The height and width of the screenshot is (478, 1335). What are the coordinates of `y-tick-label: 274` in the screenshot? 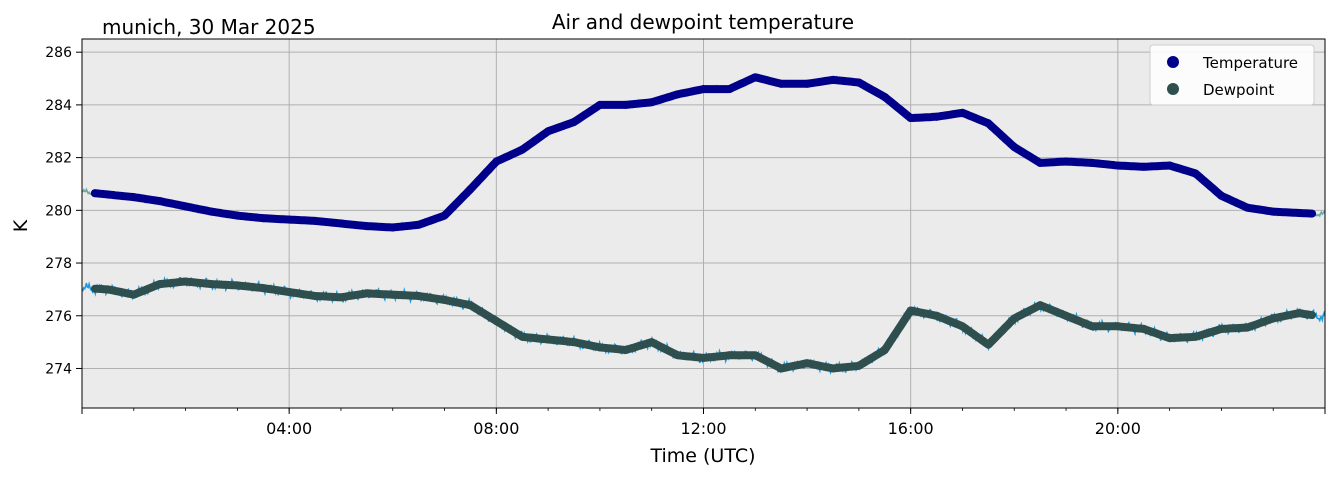 It's located at (58, 369).